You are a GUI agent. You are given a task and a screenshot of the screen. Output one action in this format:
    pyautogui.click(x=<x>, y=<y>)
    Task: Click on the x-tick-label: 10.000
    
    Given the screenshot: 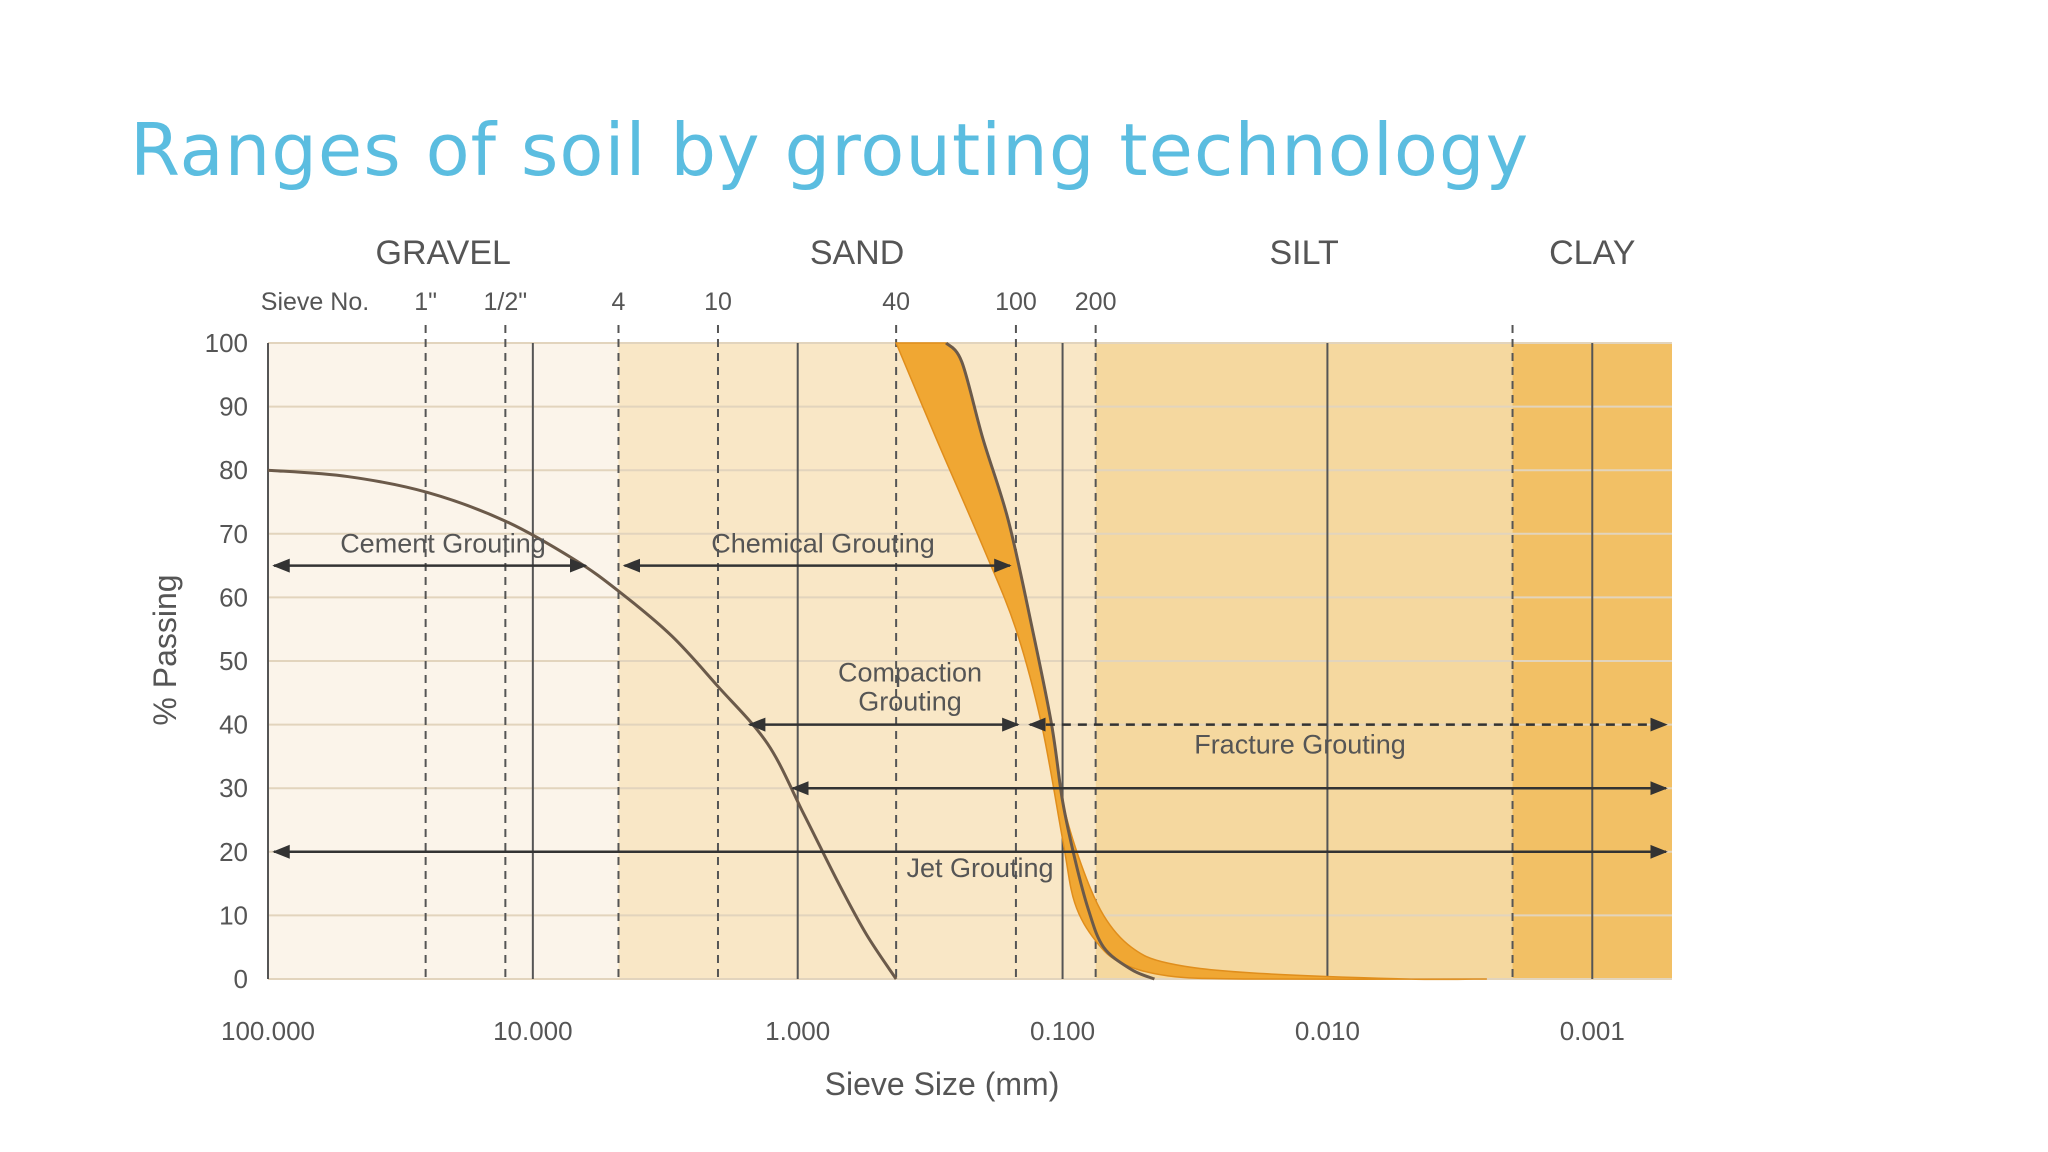 What is the action you would take?
    pyautogui.click(x=533, y=1031)
    